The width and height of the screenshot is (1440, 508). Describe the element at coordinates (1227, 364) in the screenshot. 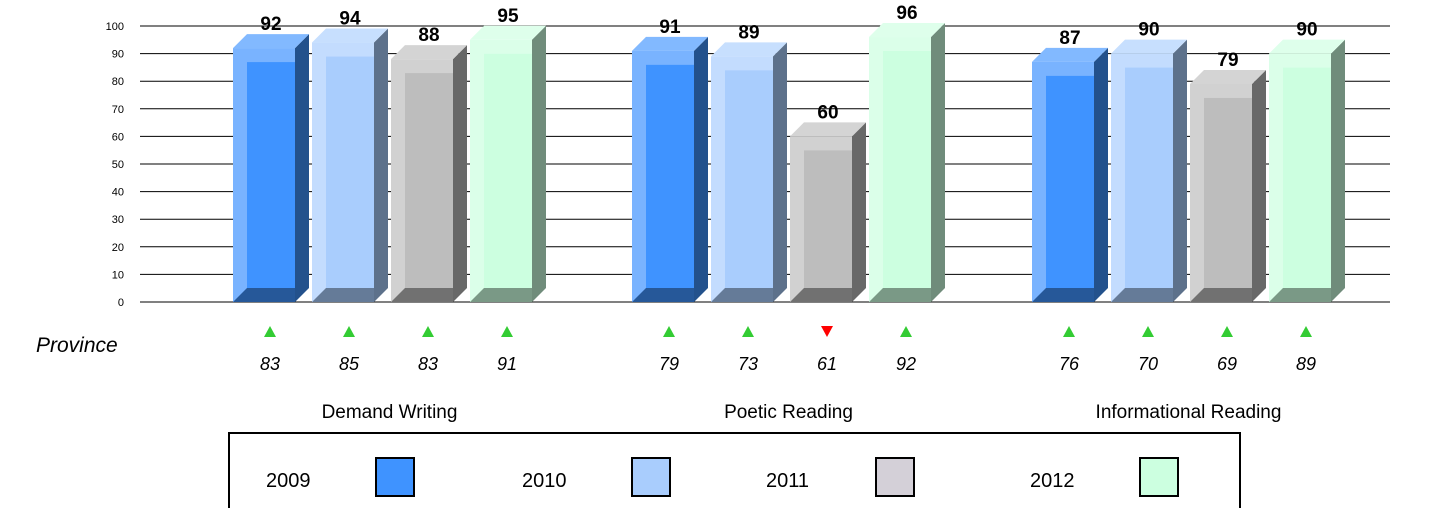

I see `province-value: 69` at that location.